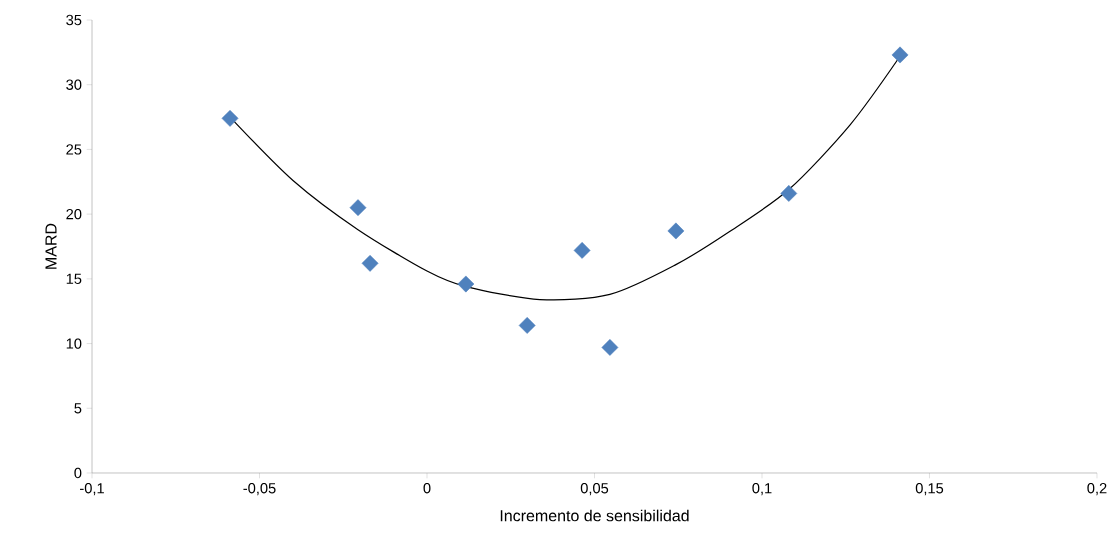 Image resolution: width=1118 pixels, height=550 pixels. What do you see at coordinates (594, 515) in the screenshot?
I see `x-axis-title: Incremento de sensibilidad` at bounding box center [594, 515].